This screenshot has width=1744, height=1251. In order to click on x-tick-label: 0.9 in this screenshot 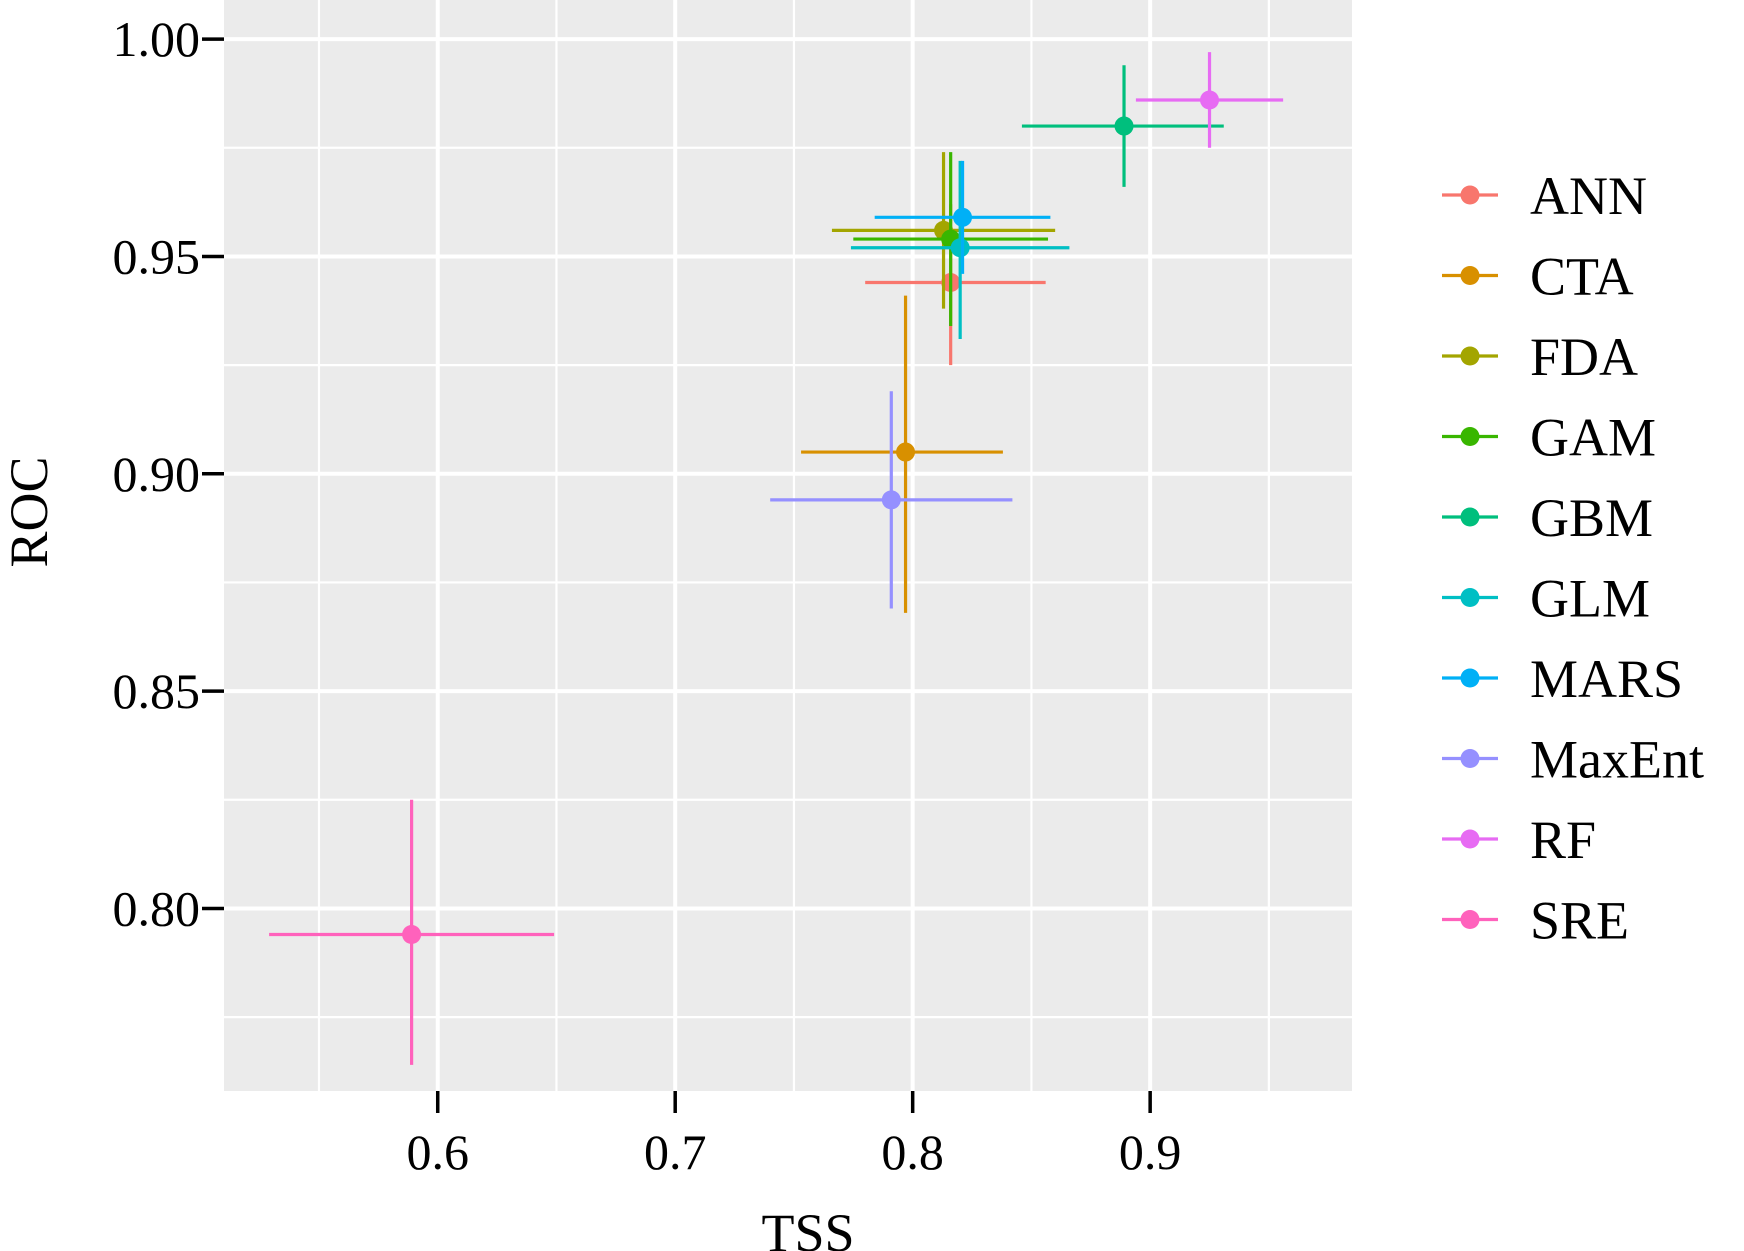, I will do `click(1150, 1152)`.